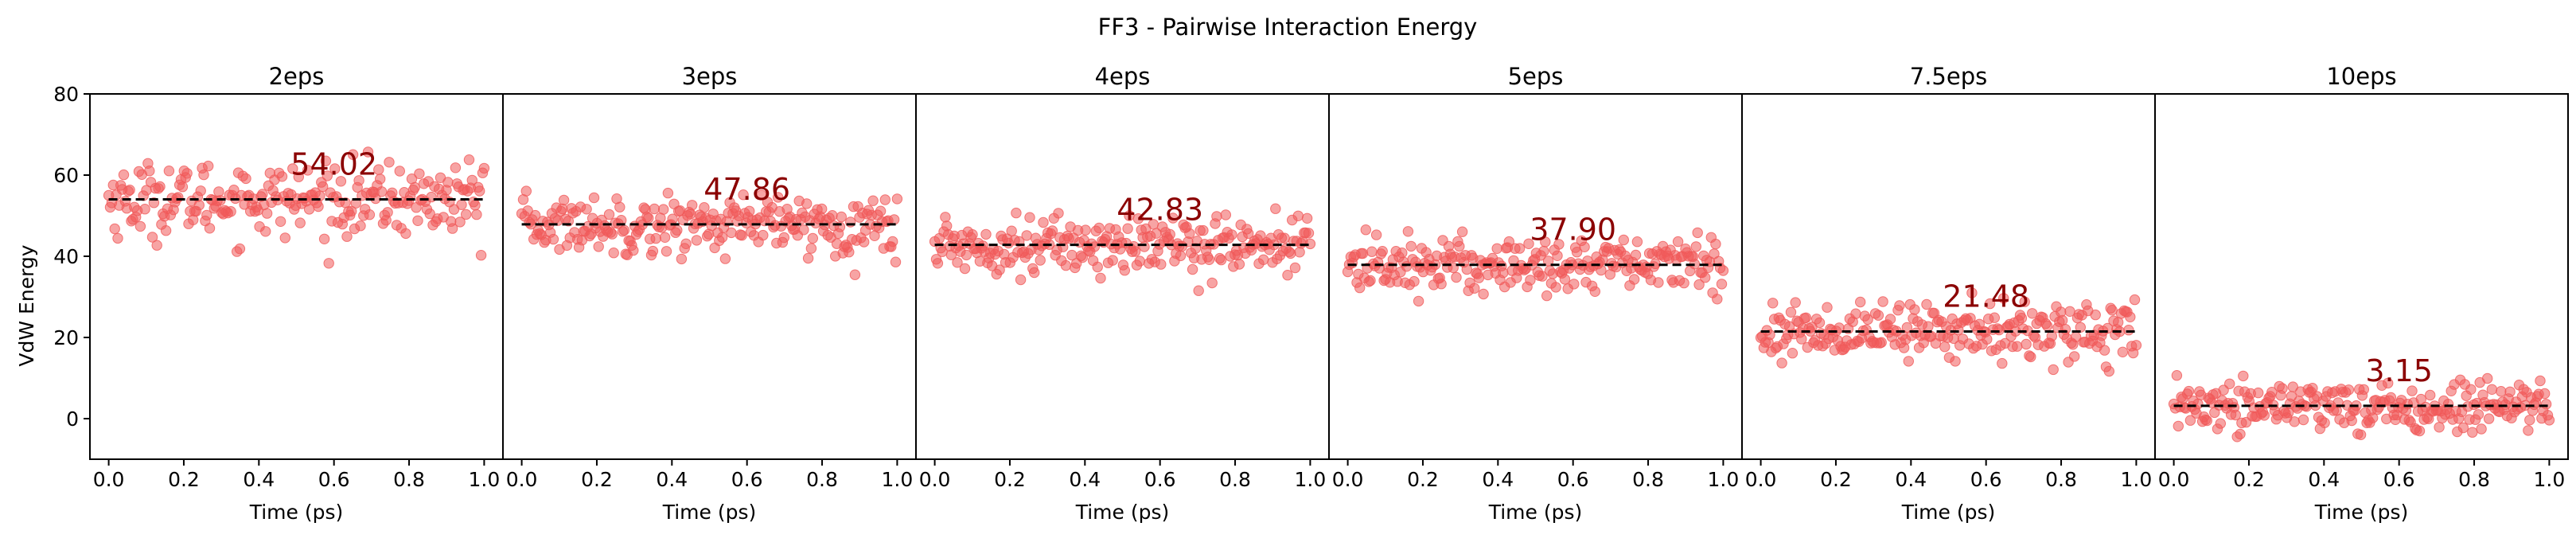  Describe the element at coordinates (1948, 332) in the screenshot. I see `scatter-series` at that location.